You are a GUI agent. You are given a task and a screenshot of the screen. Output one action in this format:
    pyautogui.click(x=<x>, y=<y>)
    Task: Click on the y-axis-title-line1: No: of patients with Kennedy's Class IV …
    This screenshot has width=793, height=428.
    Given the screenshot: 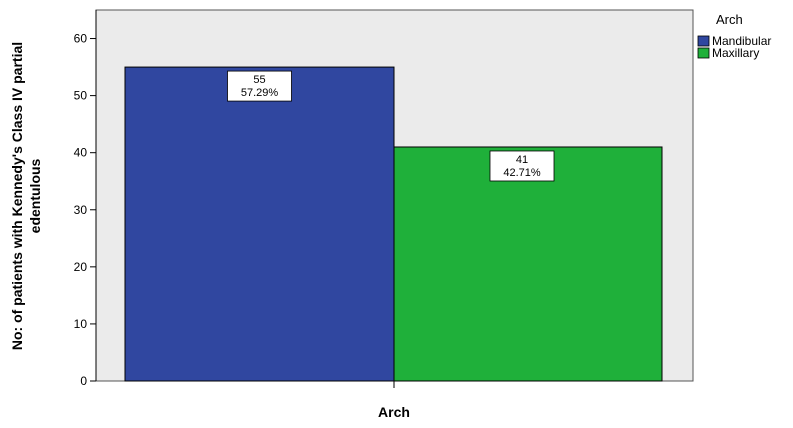 What is the action you would take?
    pyautogui.click(x=17, y=196)
    